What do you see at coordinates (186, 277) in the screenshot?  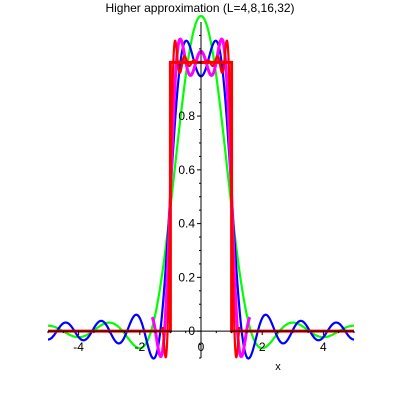 I see `y-tick-label: 0.2` at bounding box center [186, 277].